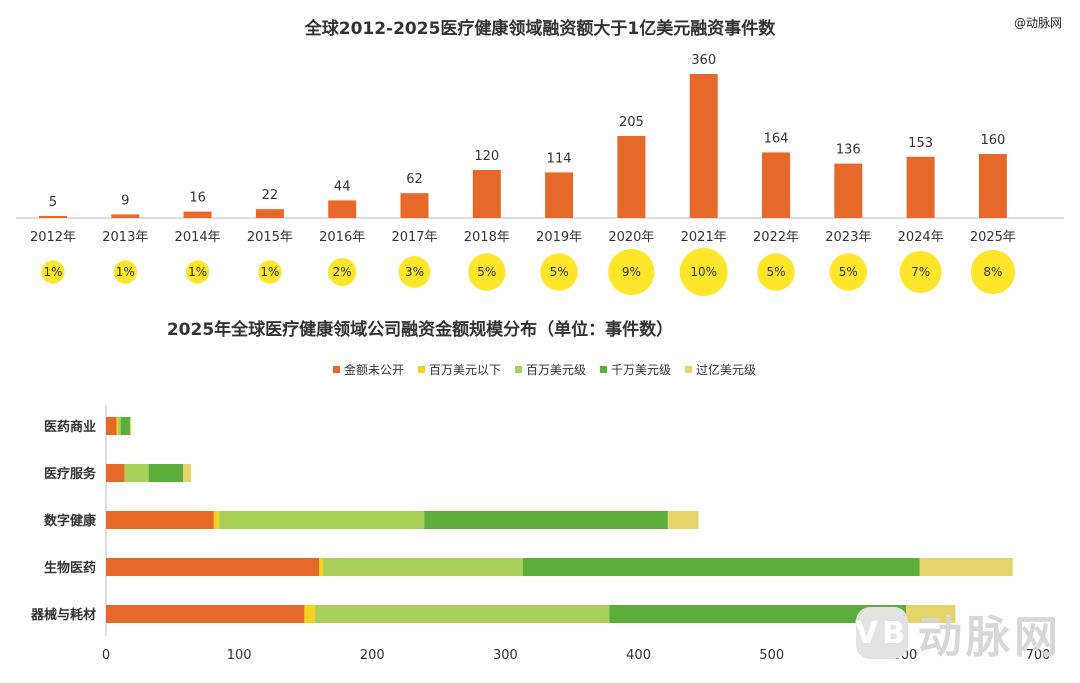 Image resolution: width=1080 pixels, height=683 pixels. Describe the element at coordinates (465, 370) in the screenshot. I see `legend-label: 百万美元以下` at that location.